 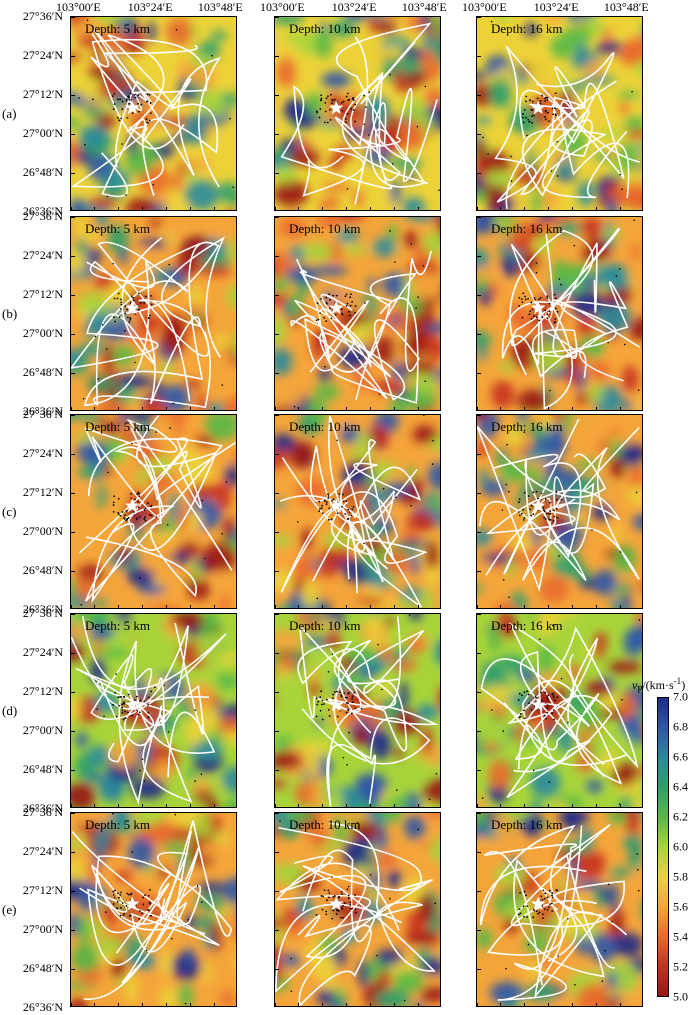 What do you see at coordinates (150, 7) in the screenshot?
I see `x-tick-label: 103°24′E` at bounding box center [150, 7].